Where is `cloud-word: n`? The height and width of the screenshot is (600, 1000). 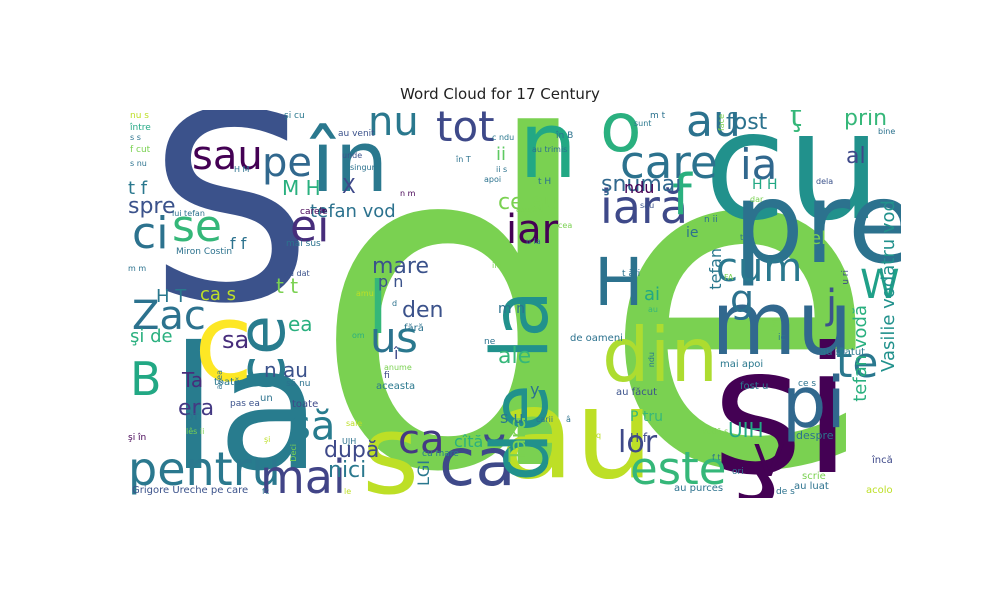 cloud-word: n is located at coordinates (548, 154).